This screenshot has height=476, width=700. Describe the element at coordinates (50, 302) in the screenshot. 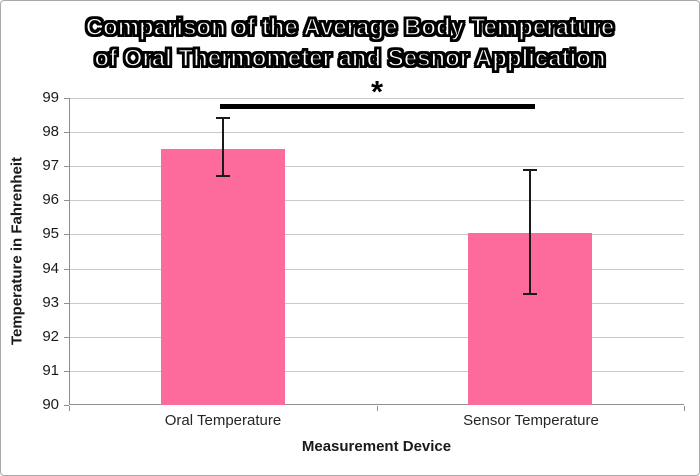

I see `y-tick-label: 93` at that location.